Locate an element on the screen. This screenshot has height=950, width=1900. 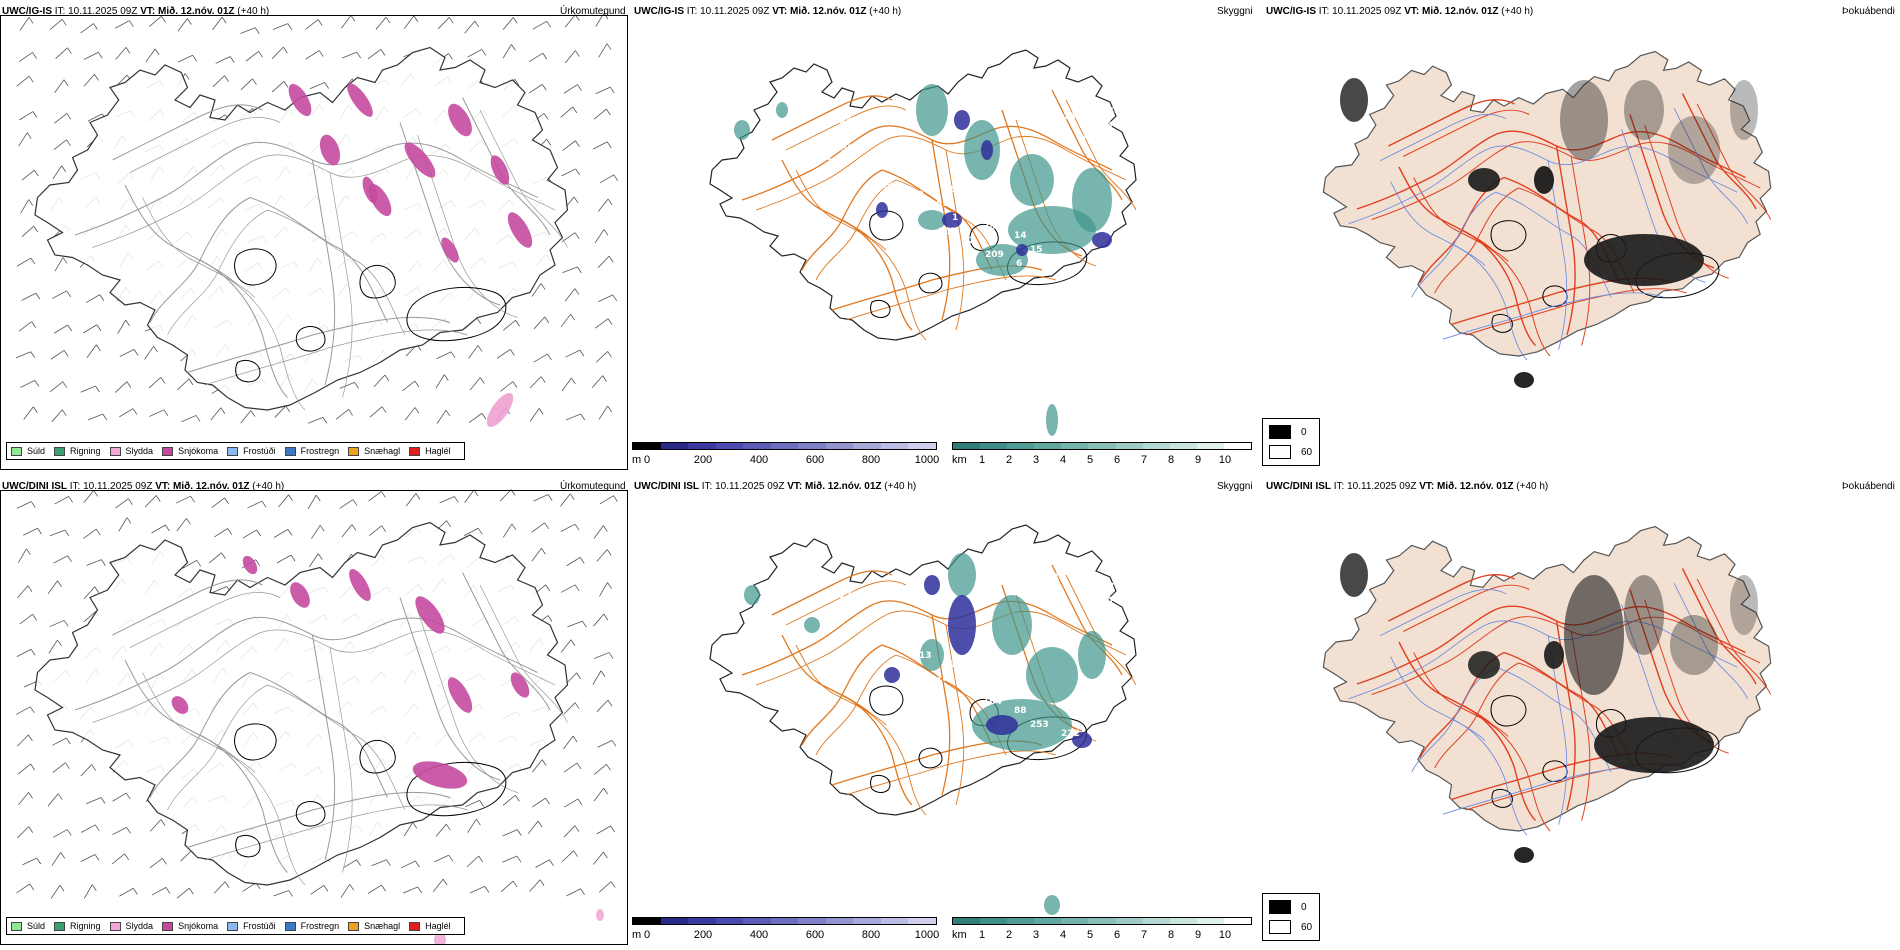
legend-item: Frostúði is located at coordinates (251, 451).